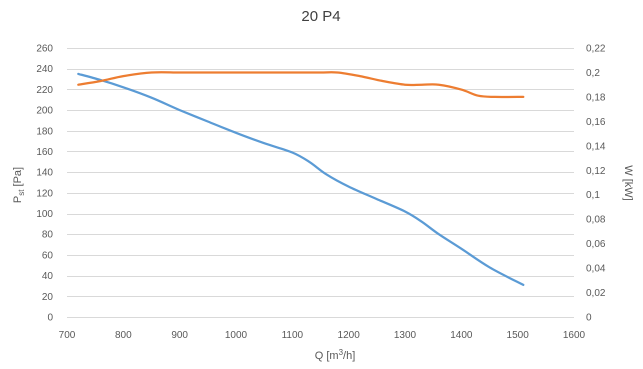 The height and width of the screenshot is (369, 643). What do you see at coordinates (18, 178) in the screenshot?
I see `y-axis-left-label-tail: [Pa]` at bounding box center [18, 178].